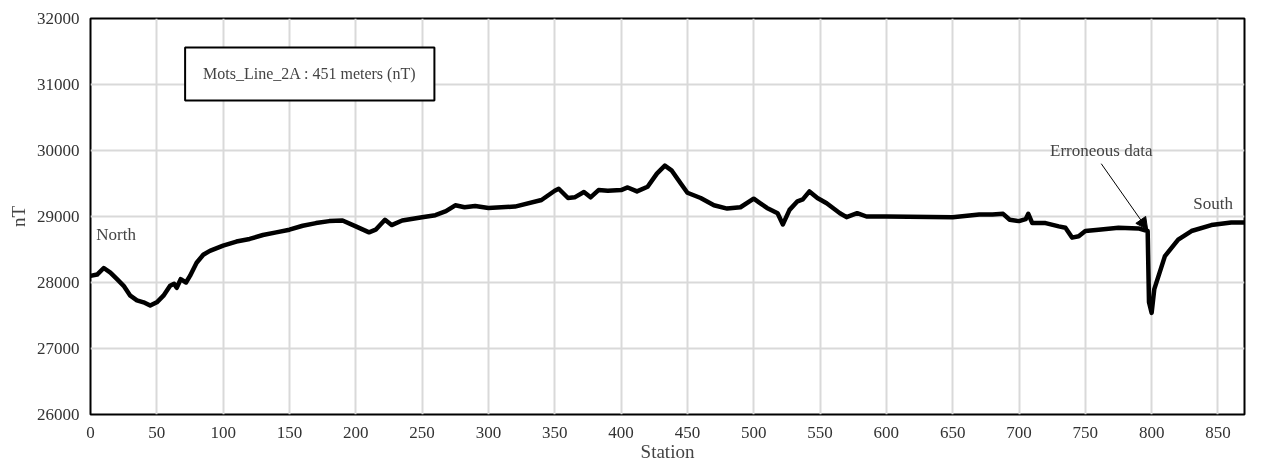 The width and height of the screenshot is (1274, 464). I want to click on x-tick-label: 100, so click(223, 432).